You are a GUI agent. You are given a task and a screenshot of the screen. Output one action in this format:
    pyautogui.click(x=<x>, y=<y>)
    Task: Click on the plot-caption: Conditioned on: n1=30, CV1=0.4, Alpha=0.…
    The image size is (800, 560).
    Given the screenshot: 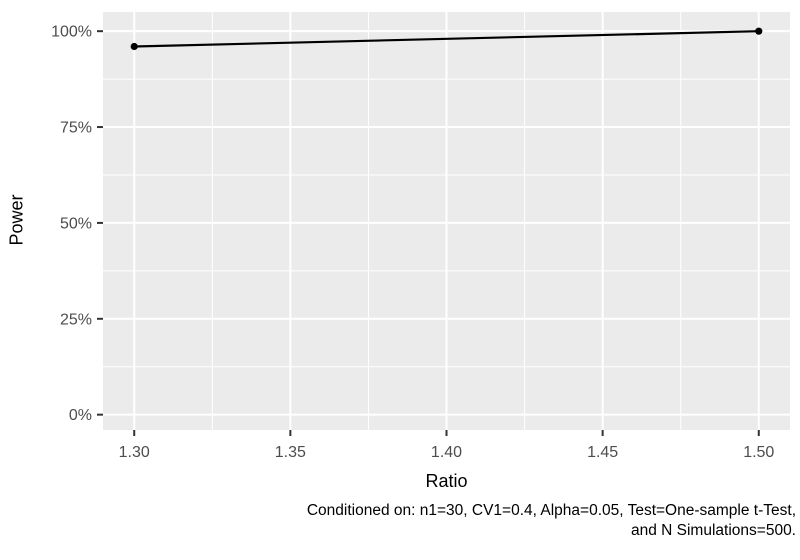 What is the action you would take?
    pyautogui.click(x=406, y=521)
    